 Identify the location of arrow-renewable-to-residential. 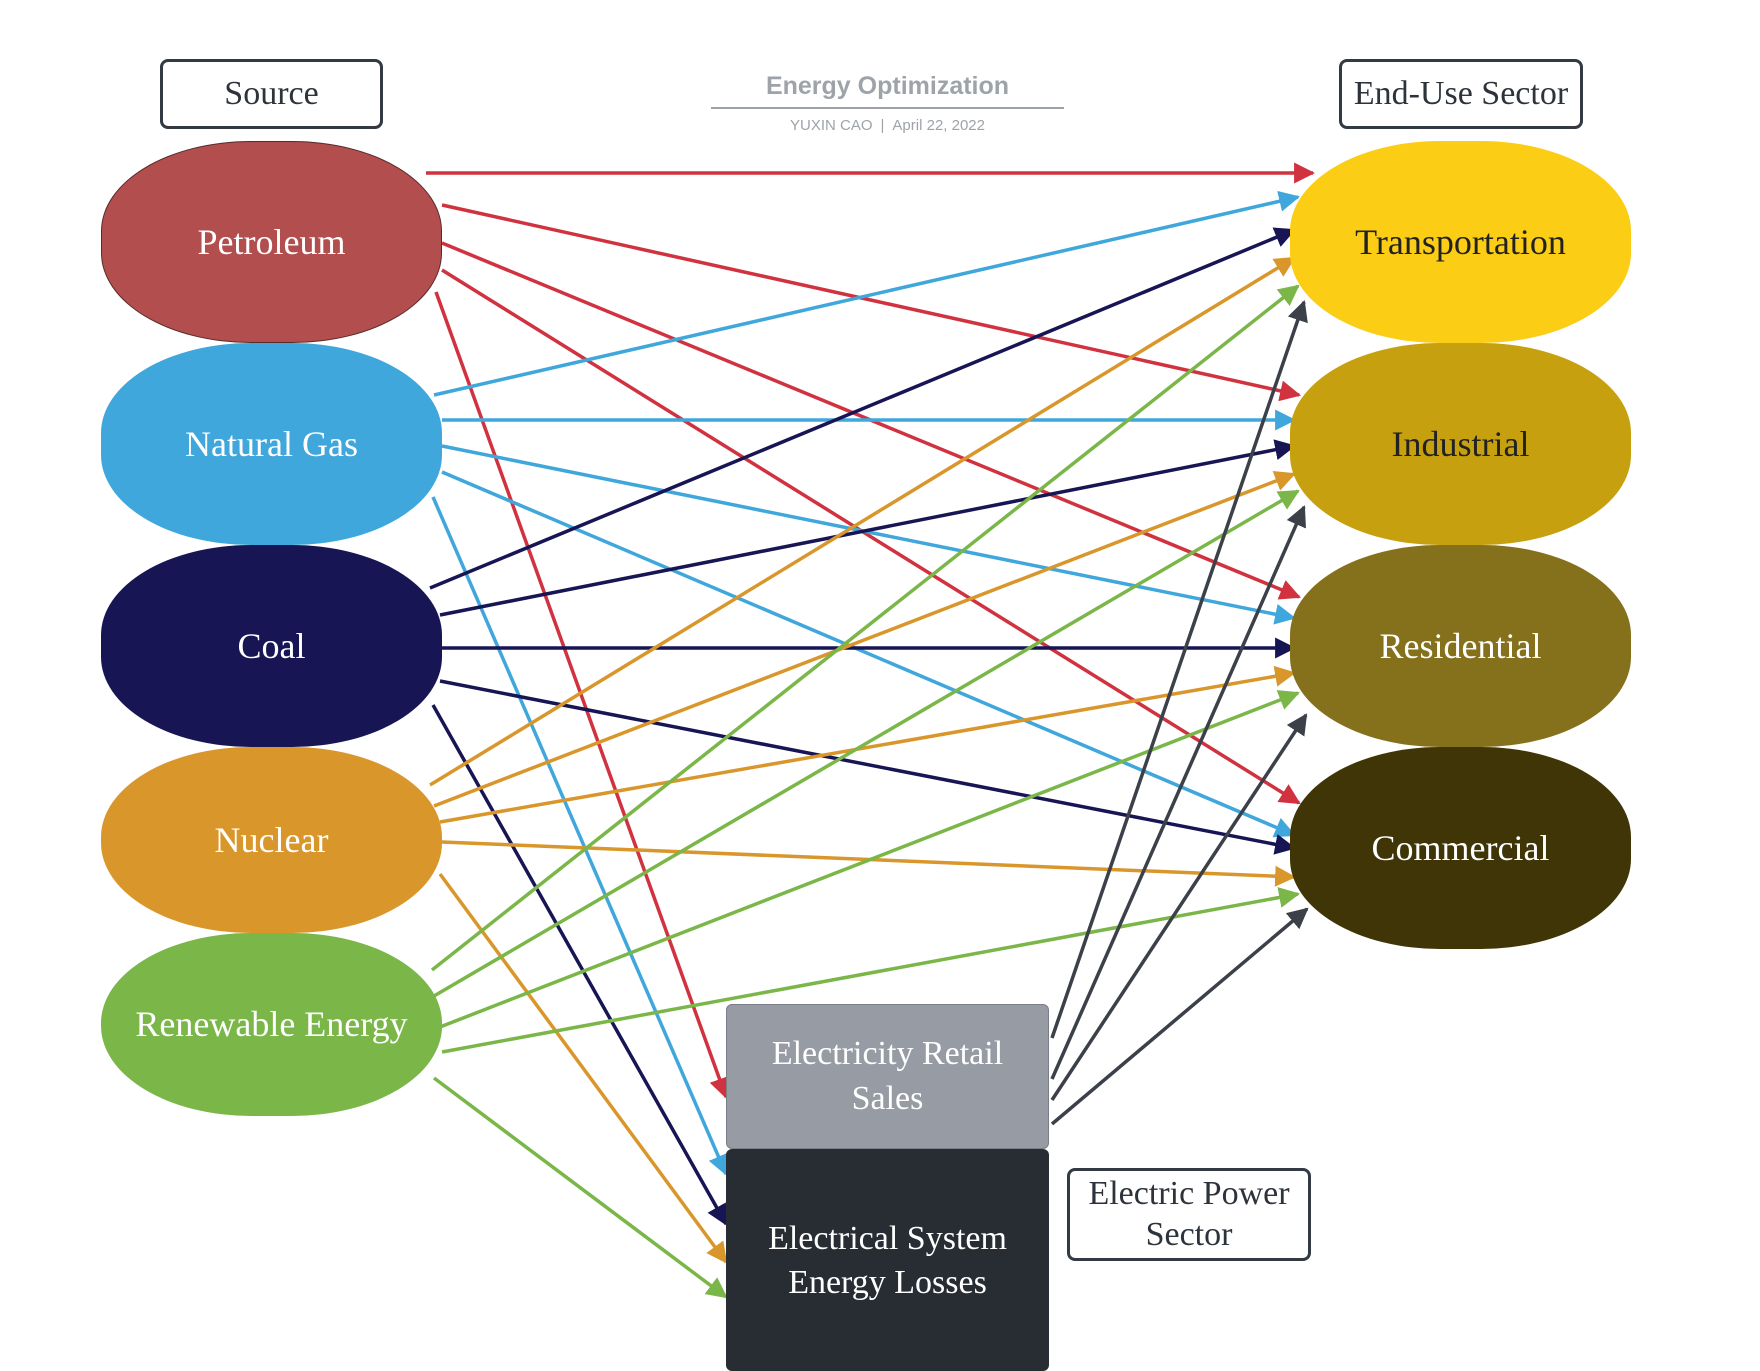
(869, 859).